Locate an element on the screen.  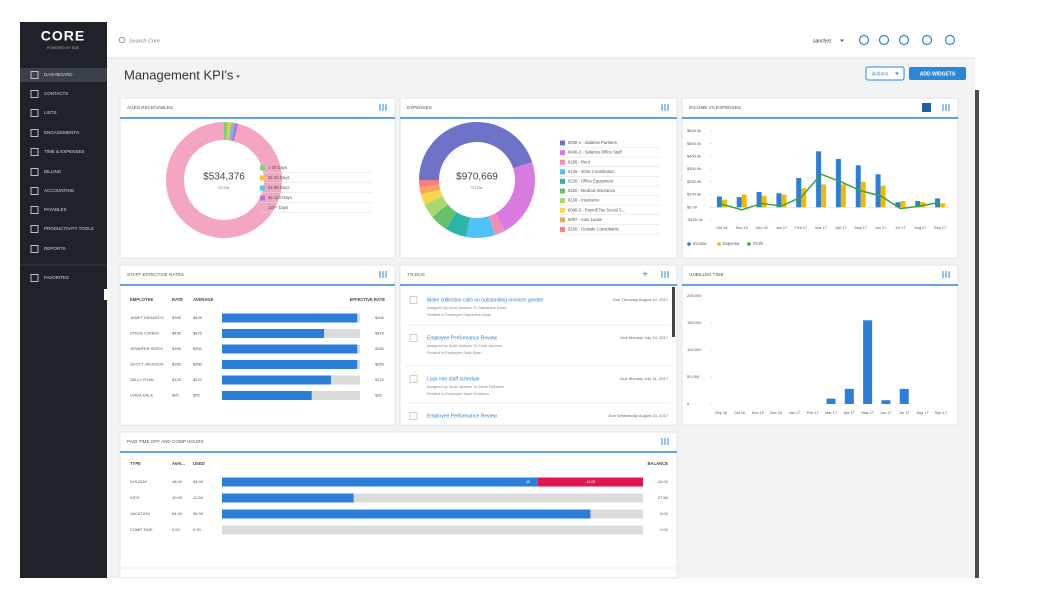
pto-used: 56.00 is located at coordinates (198, 513).